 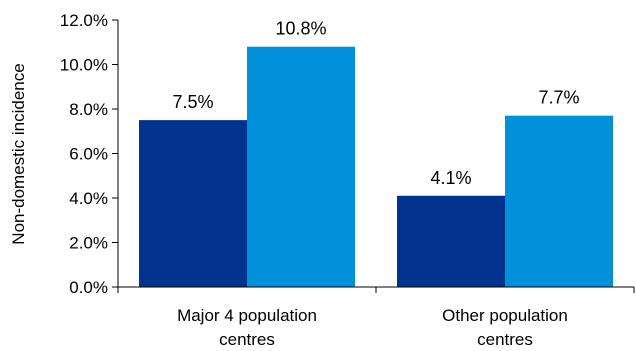 I want to click on y-tick-label: 10.0%, so click(x=84, y=65).